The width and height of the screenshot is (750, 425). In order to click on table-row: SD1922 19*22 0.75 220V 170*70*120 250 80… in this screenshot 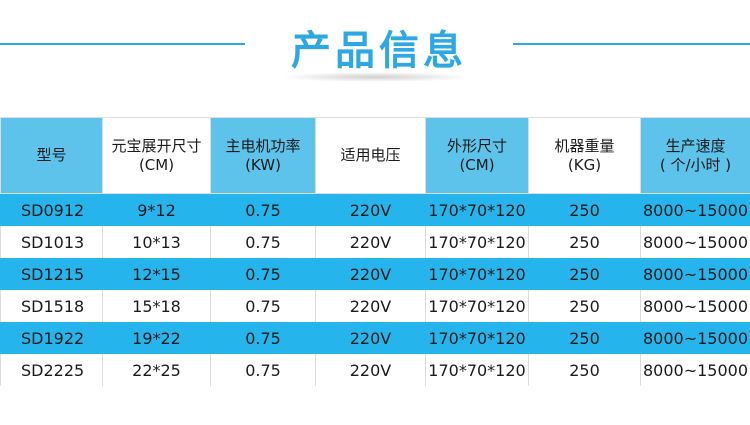, I will do `click(375, 338)`.